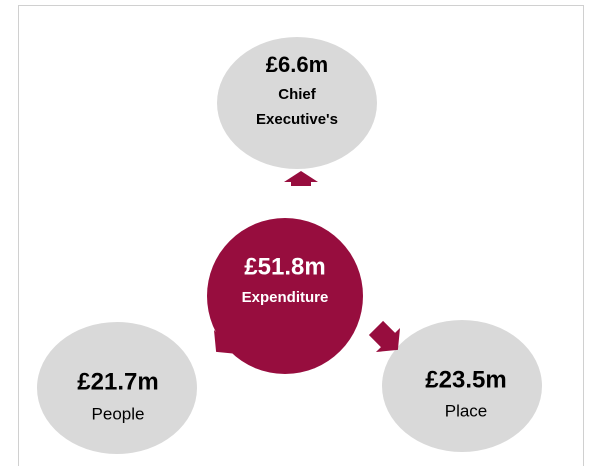  What do you see at coordinates (297, 119) in the screenshot?
I see `node-label: Executive's` at bounding box center [297, 119].